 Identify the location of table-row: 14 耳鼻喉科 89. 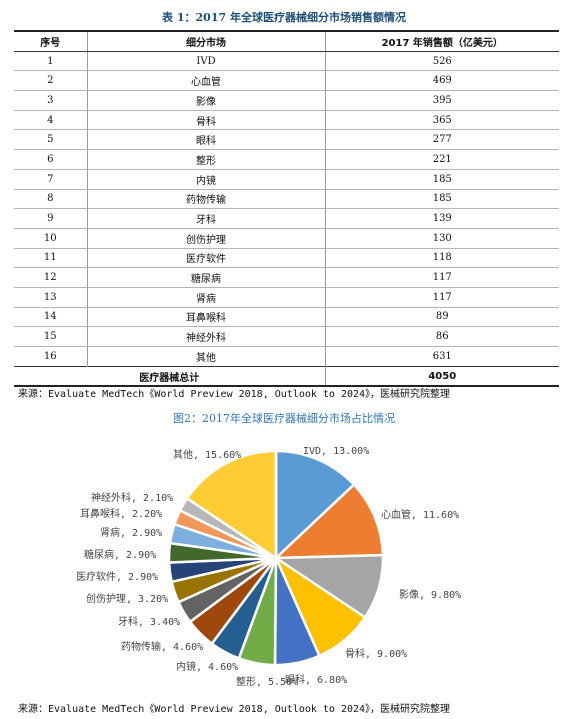
(286, 316).